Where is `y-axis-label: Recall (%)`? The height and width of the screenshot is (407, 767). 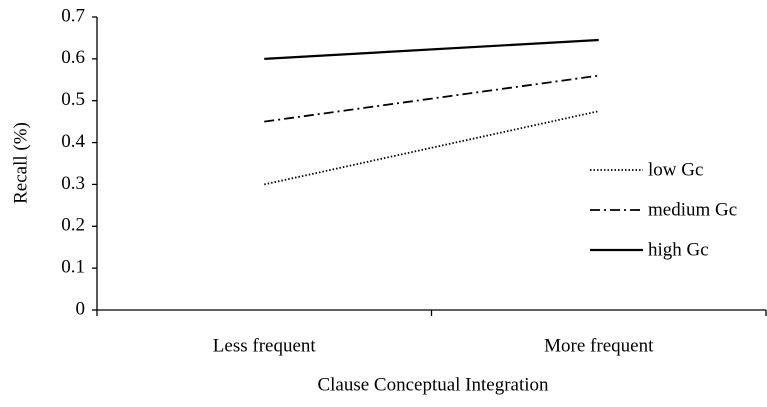 y-axis-label: Recall (%) is located at coordinates (20, 163).